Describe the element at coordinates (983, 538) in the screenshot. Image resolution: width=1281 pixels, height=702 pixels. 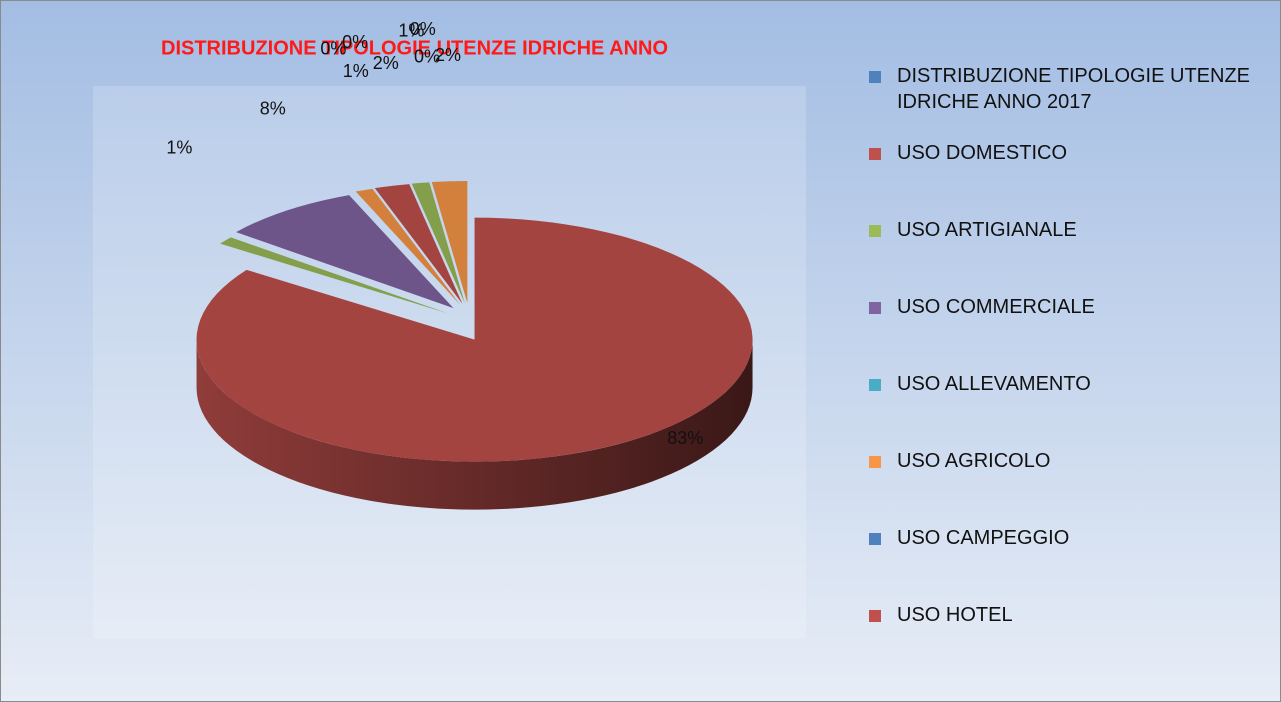
I see `legend-label: USO CAMPEGGIO` at that location.